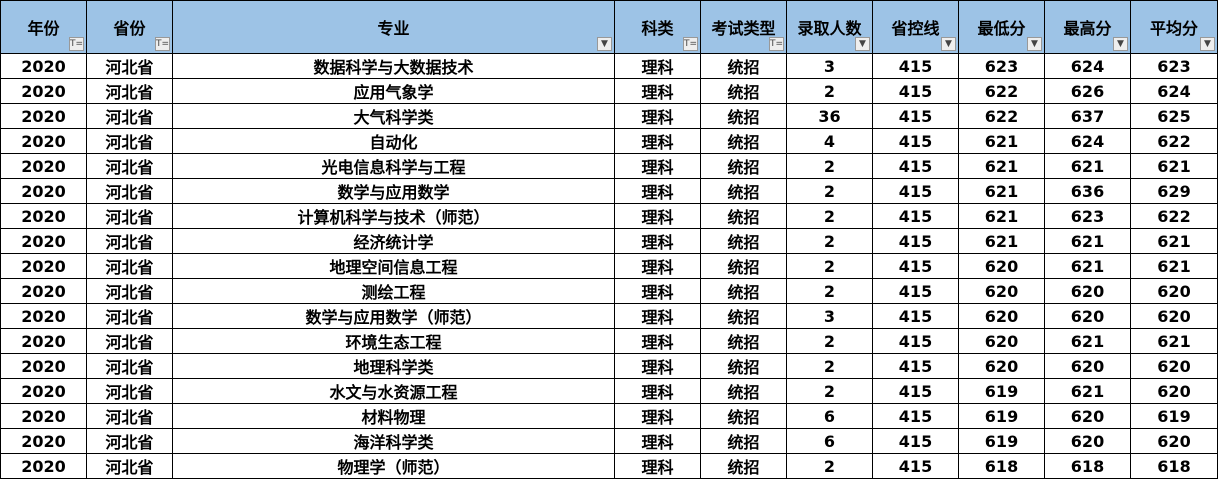 The width and height of the screenshot is (1218, 479). Describe the element at coordinates (393, 116) in the screenshot. I see `table-cell: 大气科学类` at that location.